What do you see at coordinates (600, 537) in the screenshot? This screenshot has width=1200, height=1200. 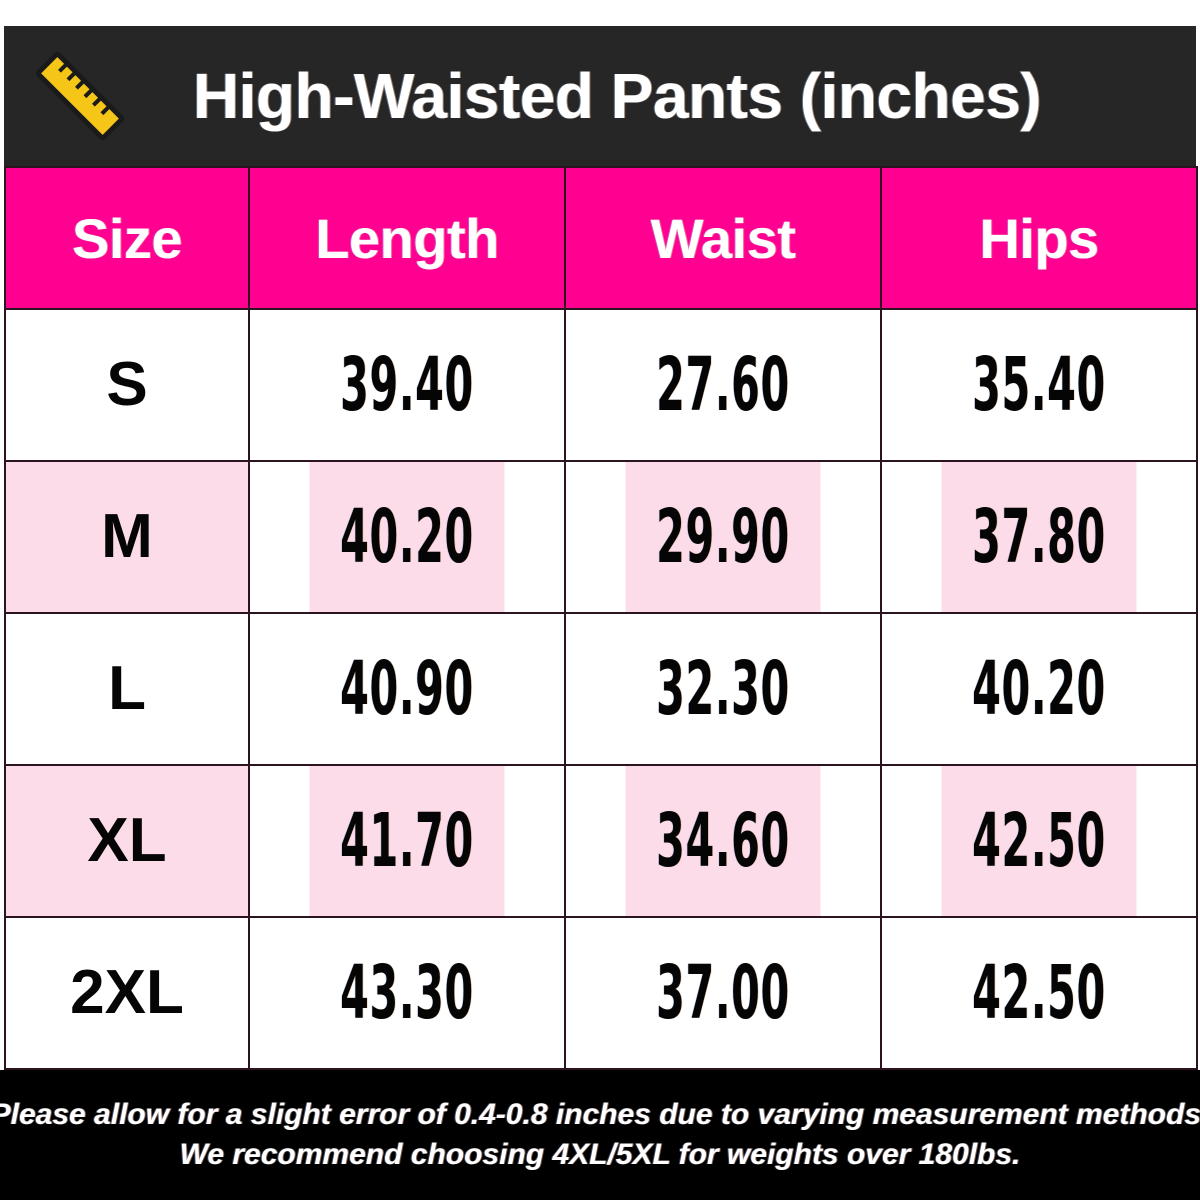 I see `table-row: M 40.20 29.90 37.80` at bounding box center [600, 537].